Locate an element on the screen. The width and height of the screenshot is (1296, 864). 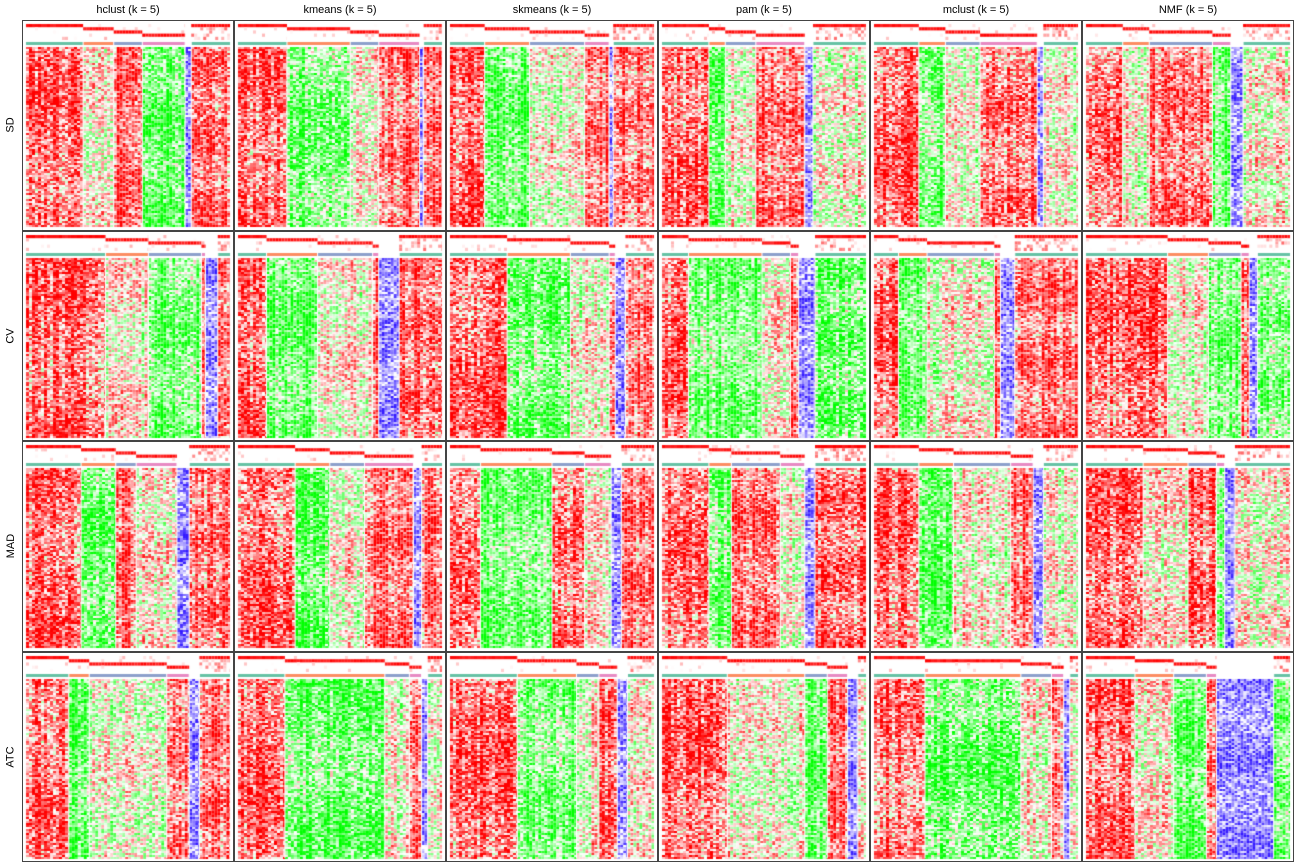
column-title-2: skmeans (k = 5) is located at coordinates (552, 10).